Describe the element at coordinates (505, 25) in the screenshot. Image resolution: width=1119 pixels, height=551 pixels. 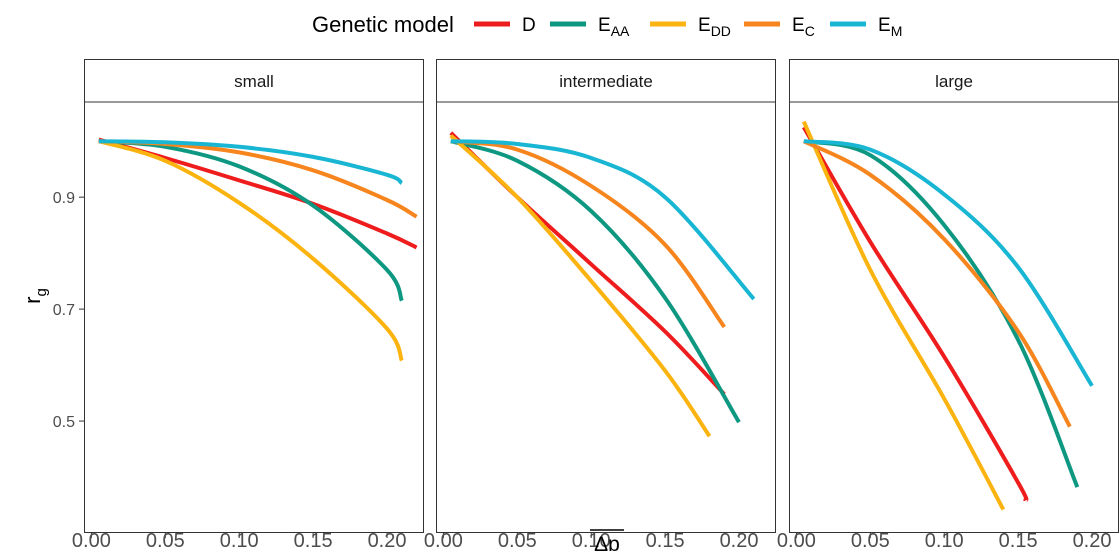
I see `legend-item-d: D` at that location.